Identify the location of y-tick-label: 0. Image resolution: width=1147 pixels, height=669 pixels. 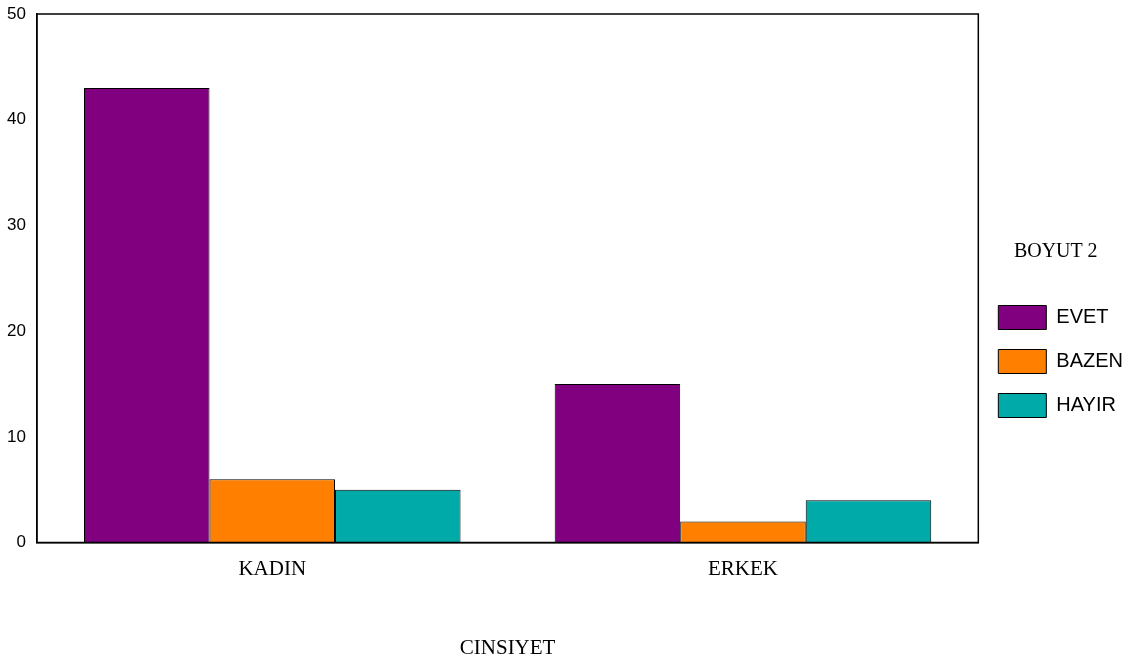
(21, 542).